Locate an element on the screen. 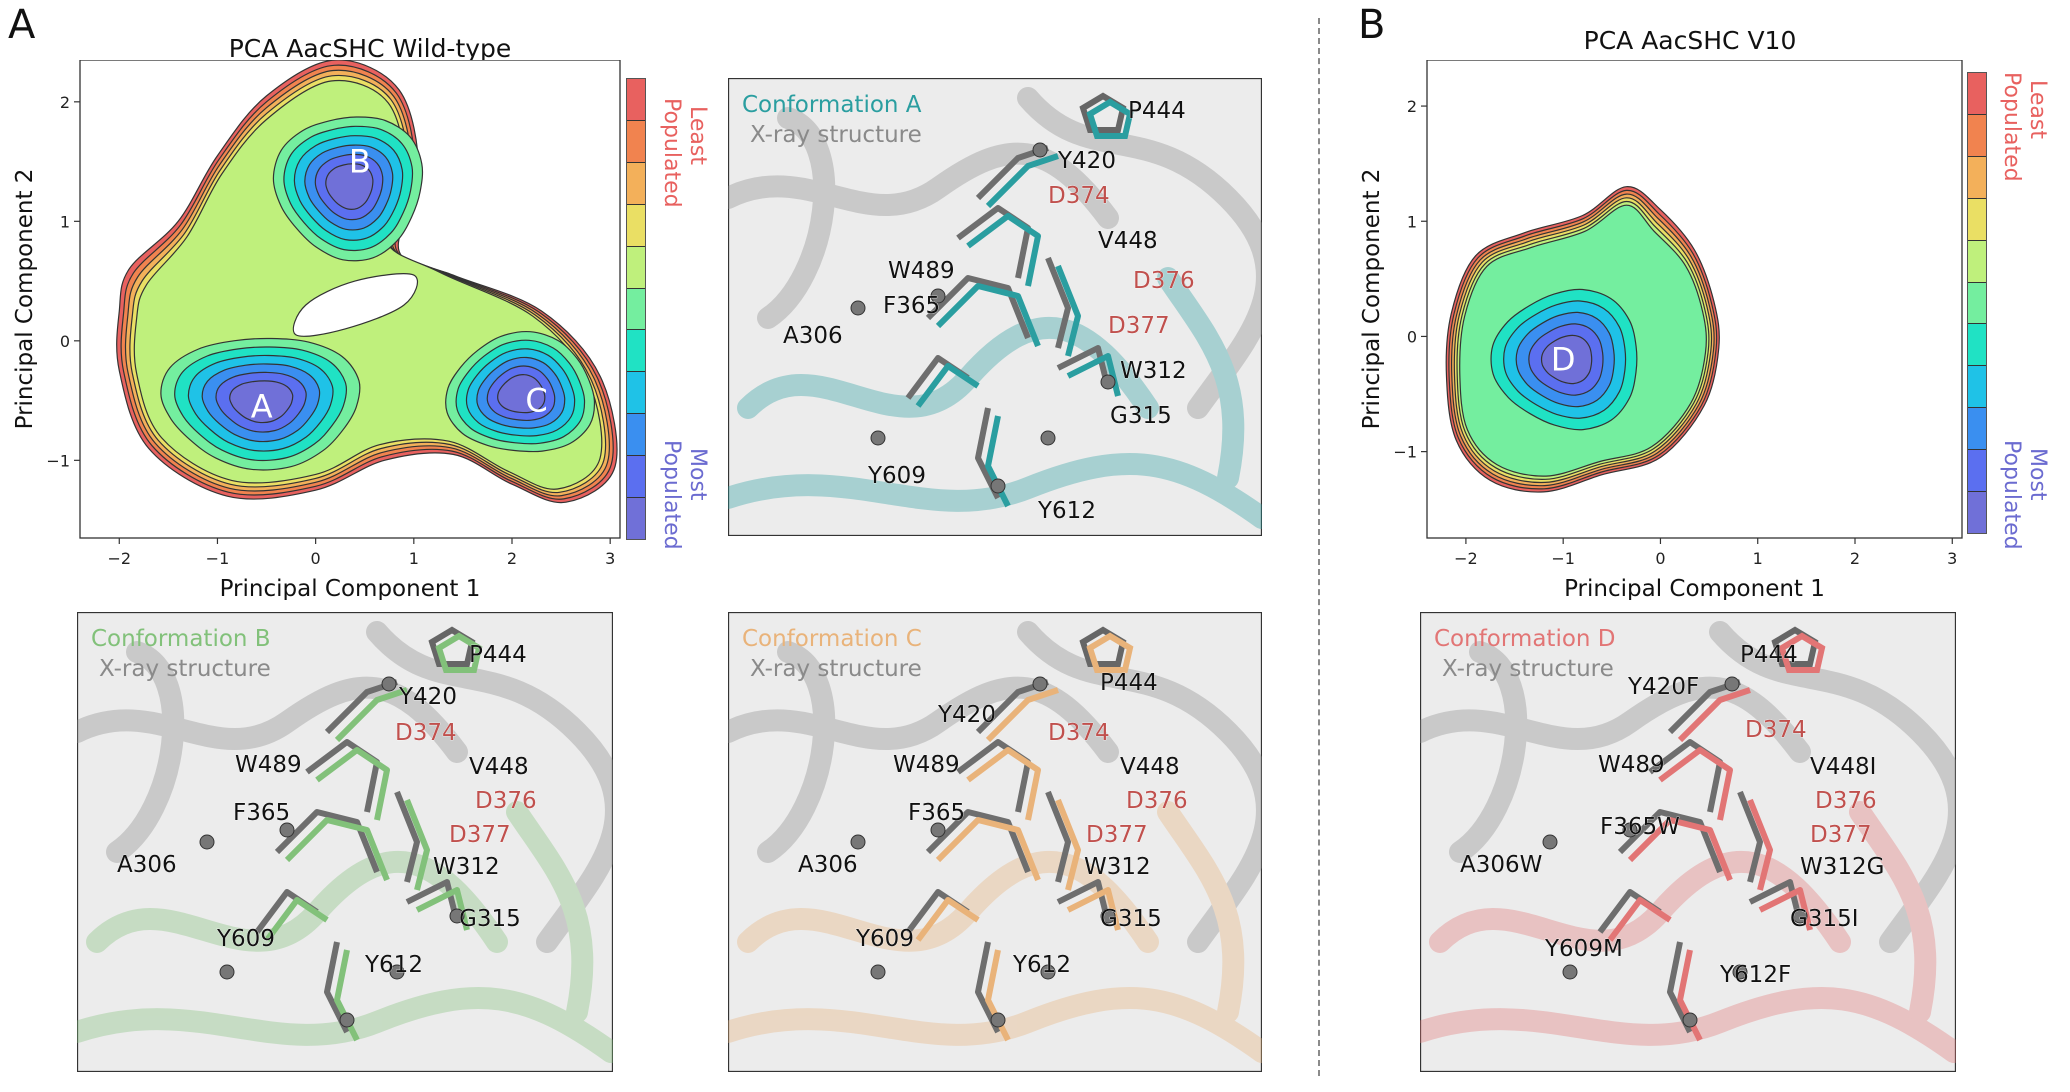  residue-label: Y420F is located at coordinates (1663, 687).